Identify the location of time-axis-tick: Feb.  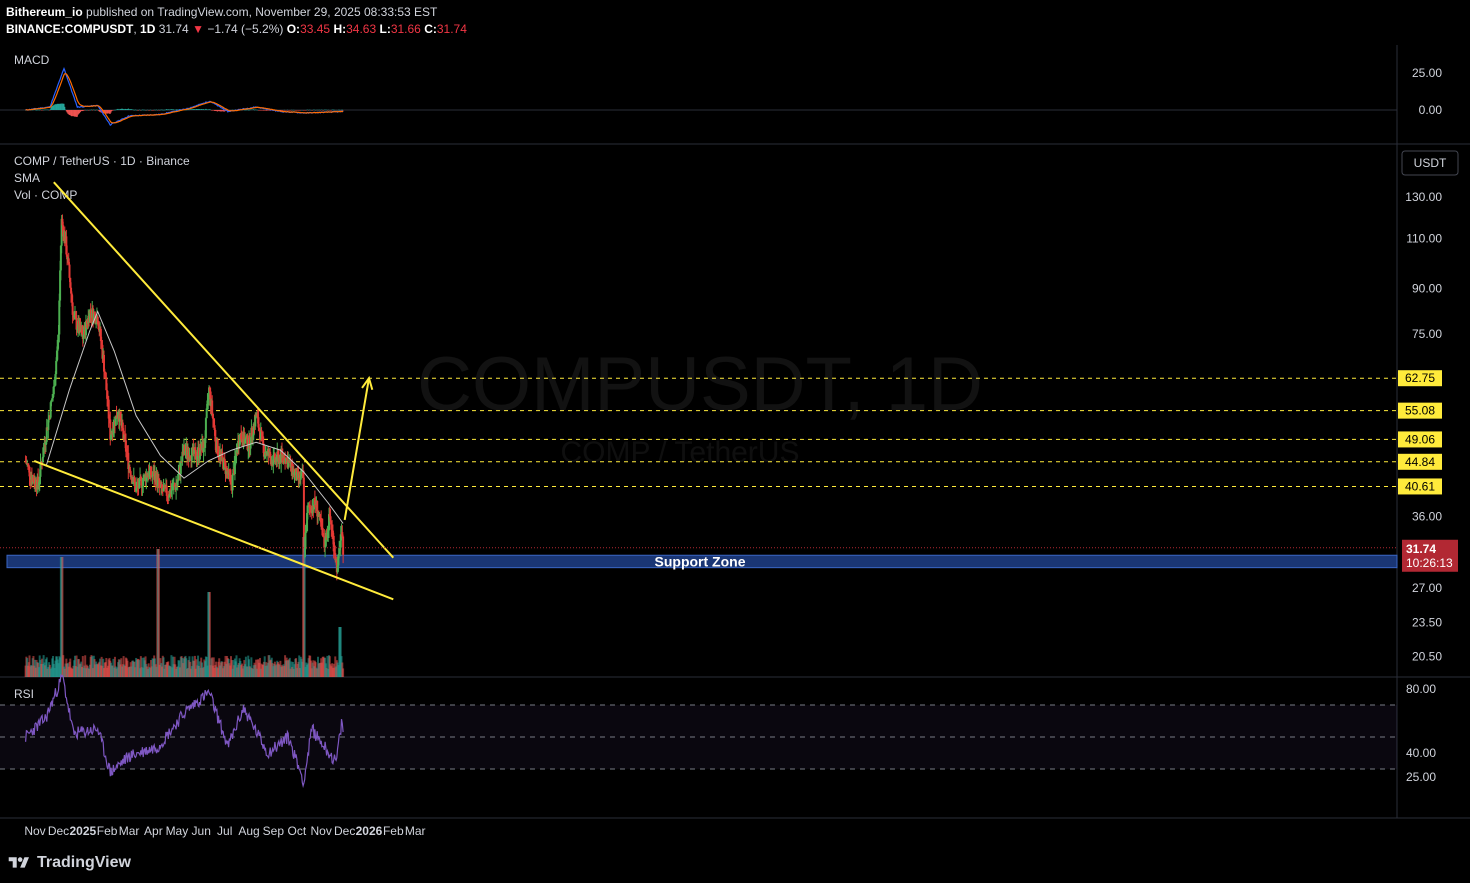
(107, 831).